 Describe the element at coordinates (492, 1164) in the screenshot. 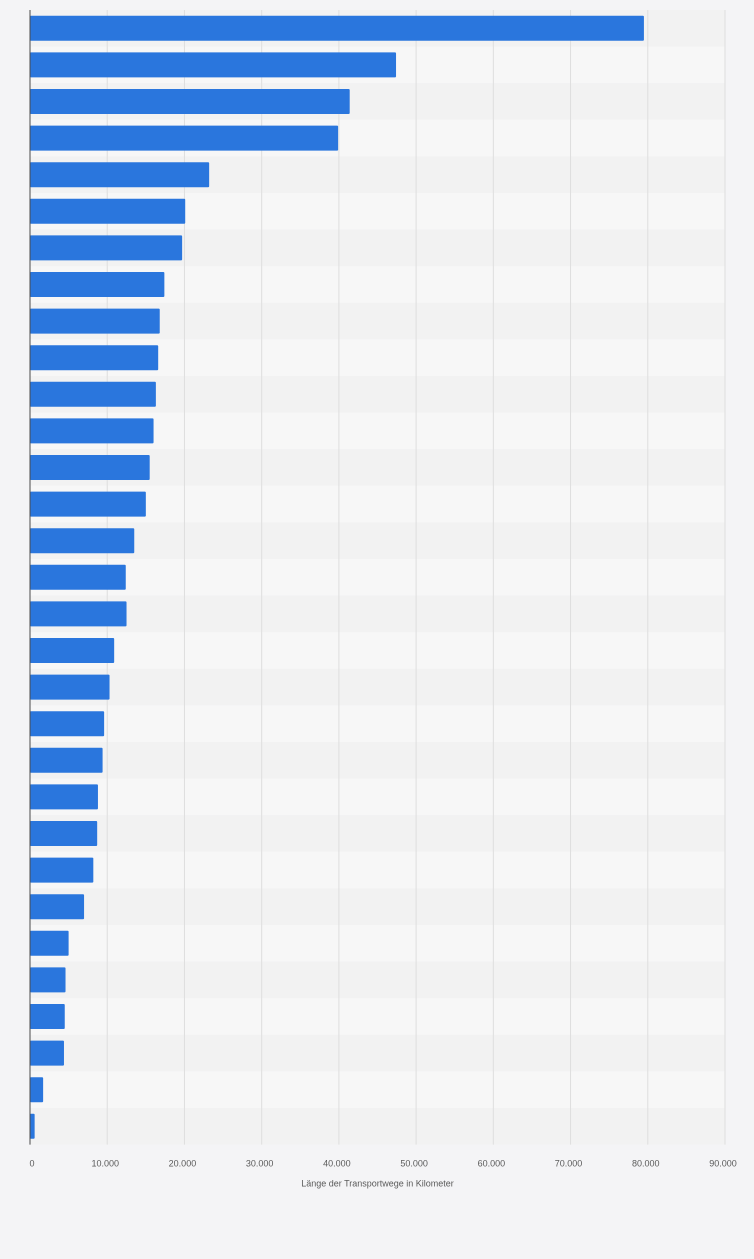

I see `x-tick-label: 60.000` at that location.